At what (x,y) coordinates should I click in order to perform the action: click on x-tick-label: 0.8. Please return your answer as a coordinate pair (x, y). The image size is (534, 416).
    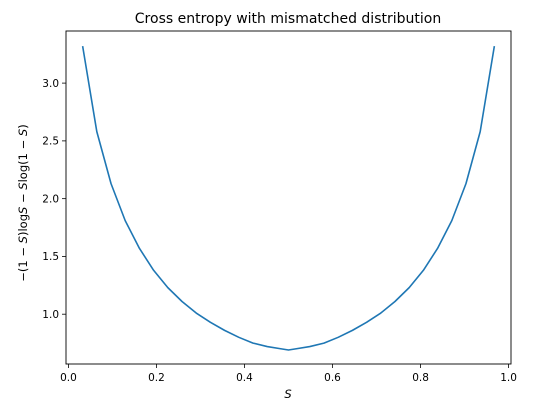
    Looking at the image, I should click on (420, 378).